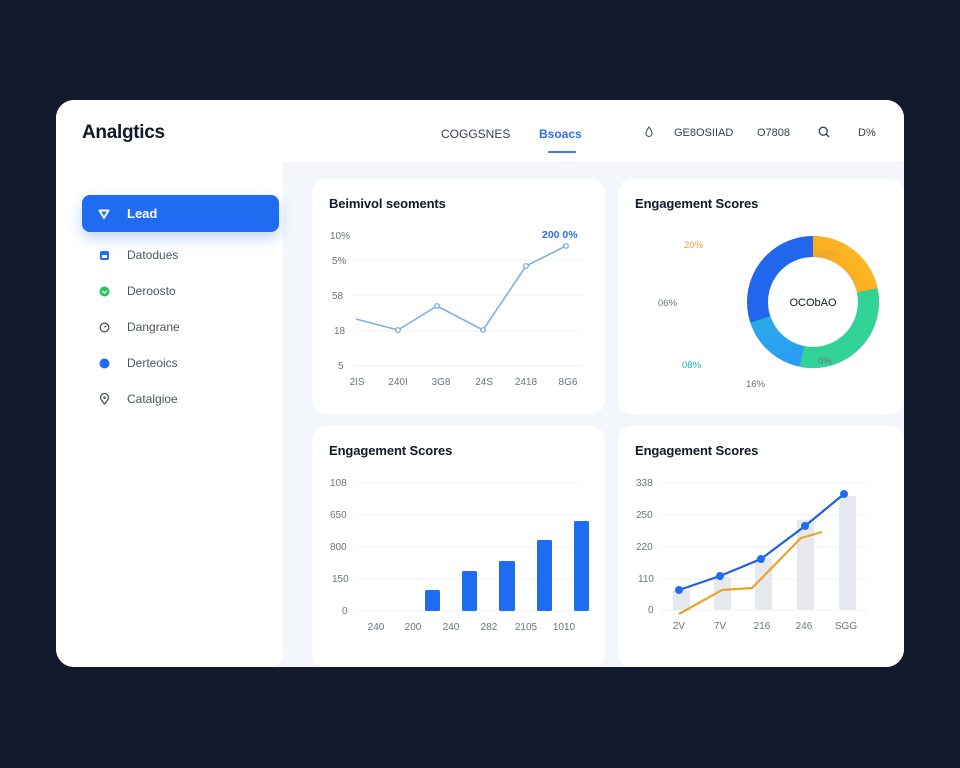 Image resolution: width=960 pixels, height=768 pixels. I want to click on drop-icon, so click(649, 132).